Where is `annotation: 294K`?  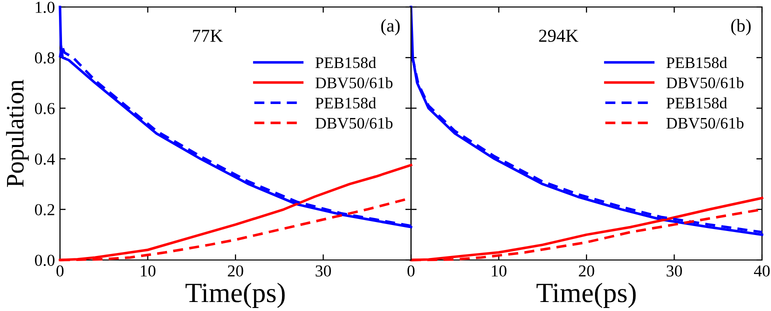 annotation: 294K is located at coordinates (558, 36).